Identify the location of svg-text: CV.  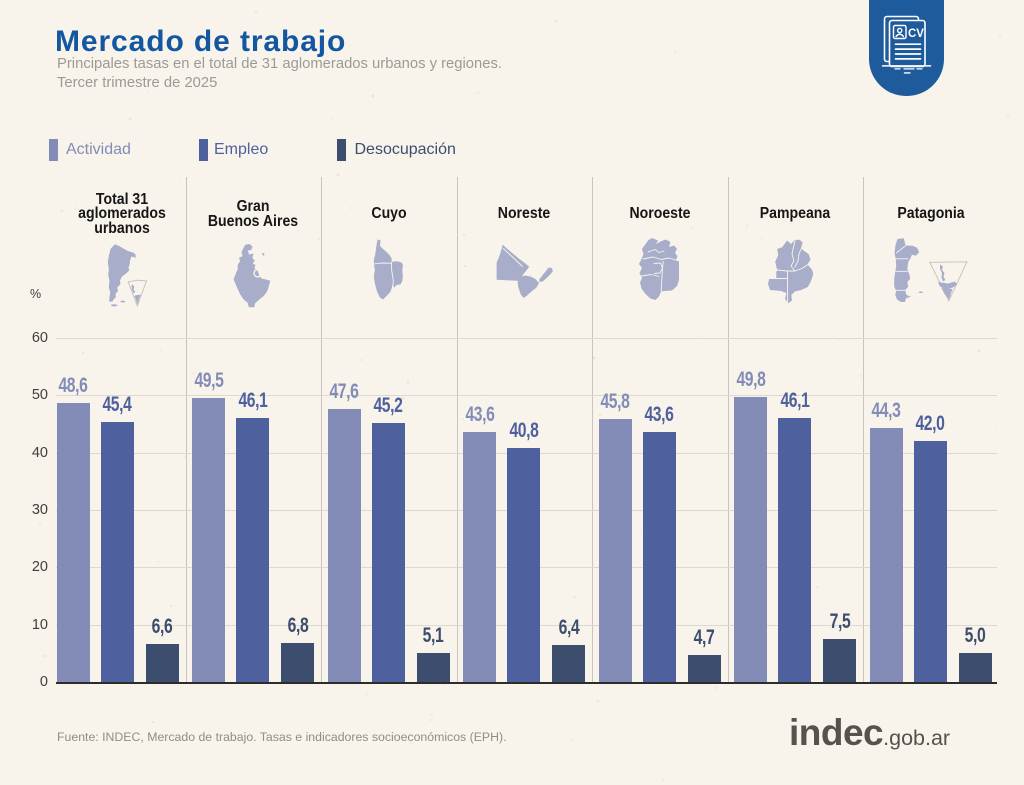
(916, 34).